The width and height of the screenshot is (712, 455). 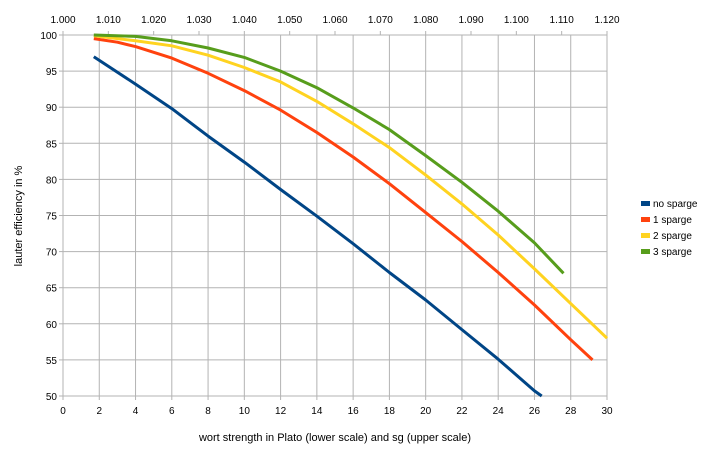 I want to click on y-axis-ticks: 50 55 60 65 70 75 80 85 90 95 100, so click(x=51, y=217).